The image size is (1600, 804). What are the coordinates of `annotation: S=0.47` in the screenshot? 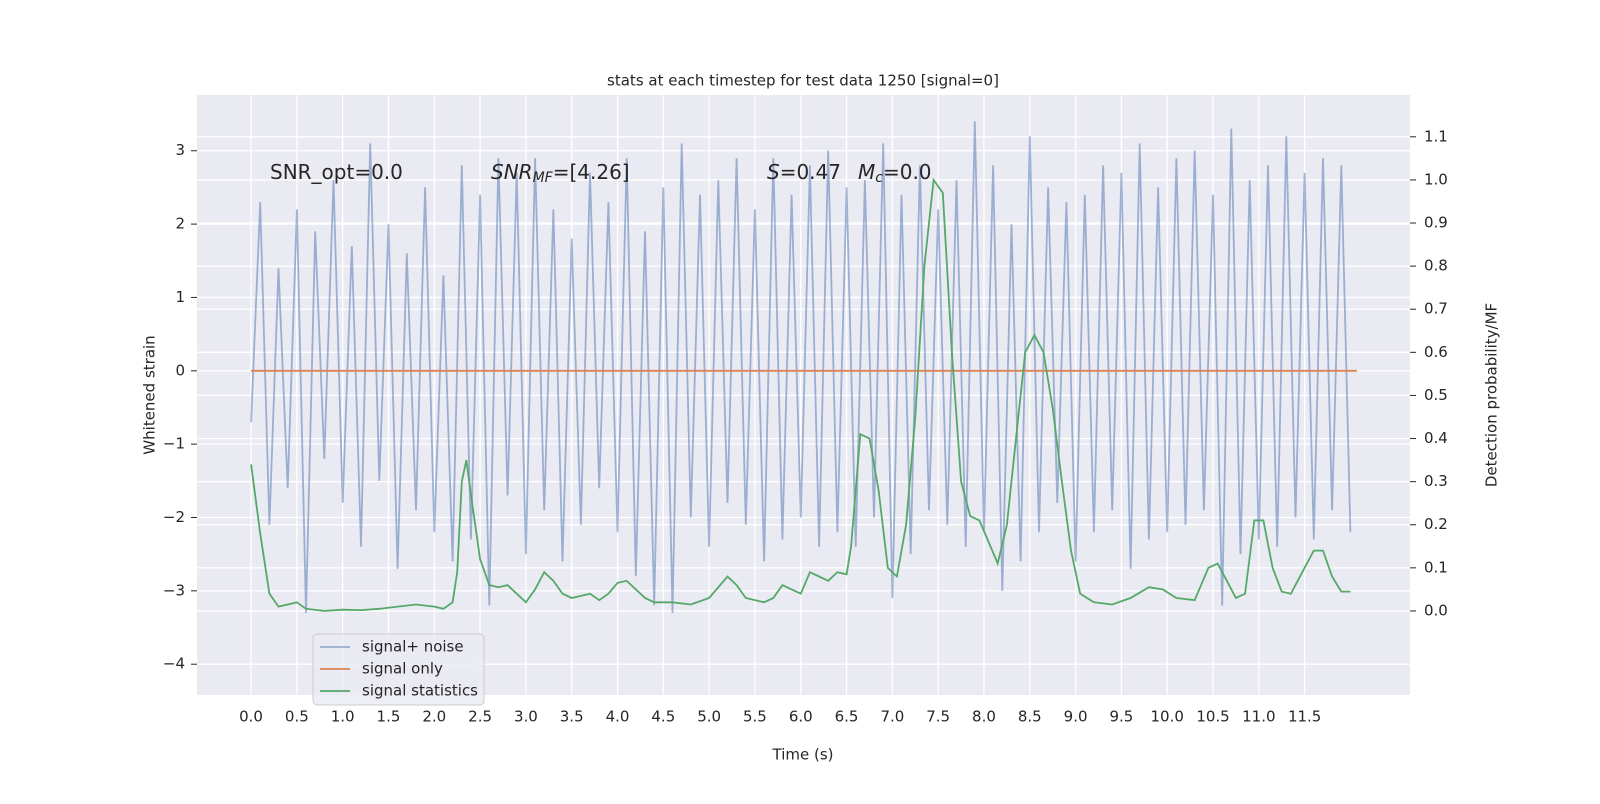 It's located at (804, 172).